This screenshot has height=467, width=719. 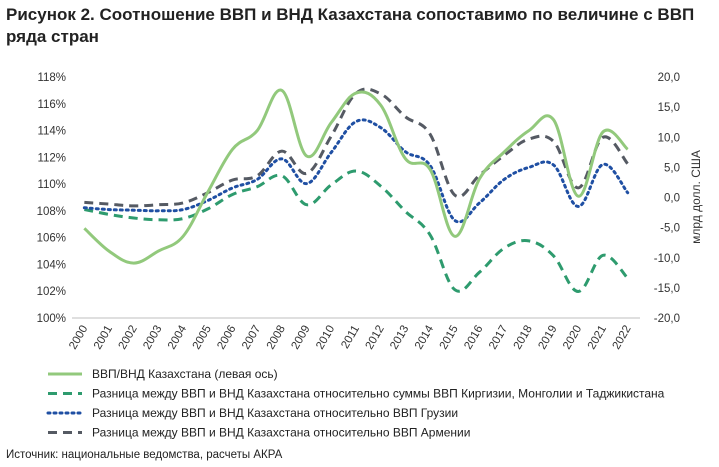 I want to click on x-tick-label: 2007, so click(x=251, y=338).